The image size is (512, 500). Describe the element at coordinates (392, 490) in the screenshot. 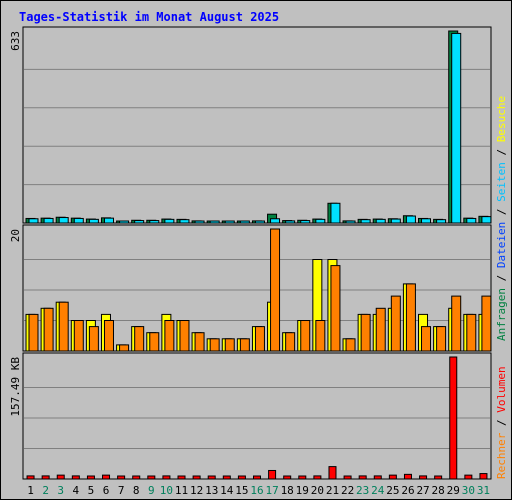

I see `day-label-25: 25` at that location.